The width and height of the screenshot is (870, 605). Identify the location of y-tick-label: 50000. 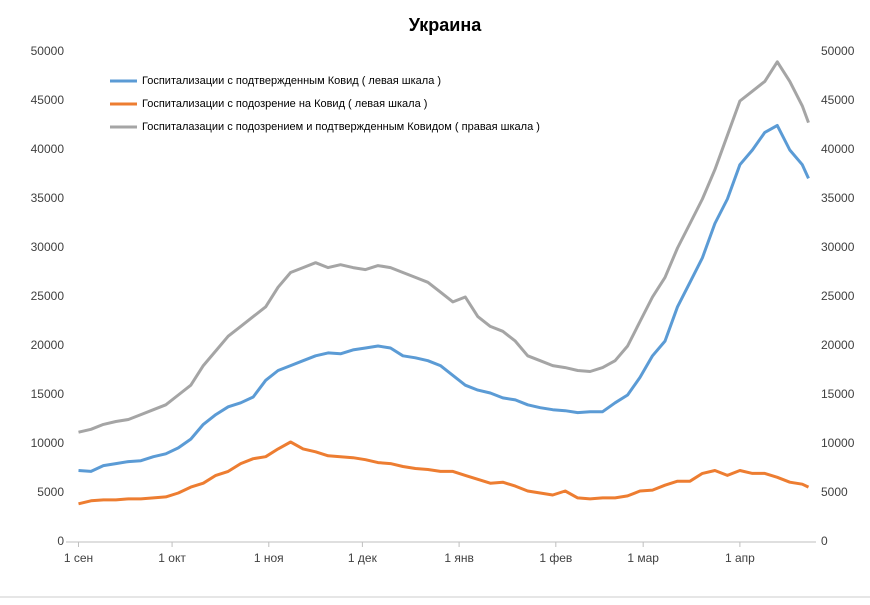
(48, 51).